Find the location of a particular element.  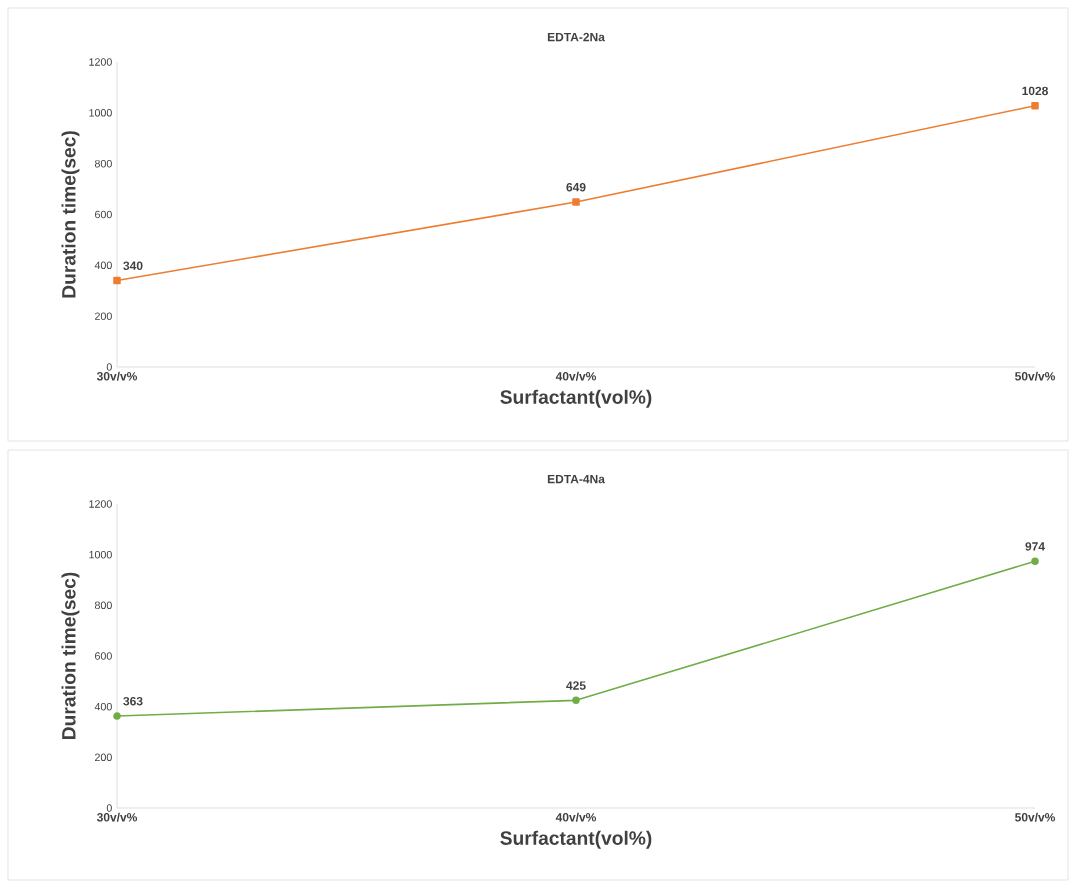

chart-title: EDTA-4Na is located at coordinates (576, 479).